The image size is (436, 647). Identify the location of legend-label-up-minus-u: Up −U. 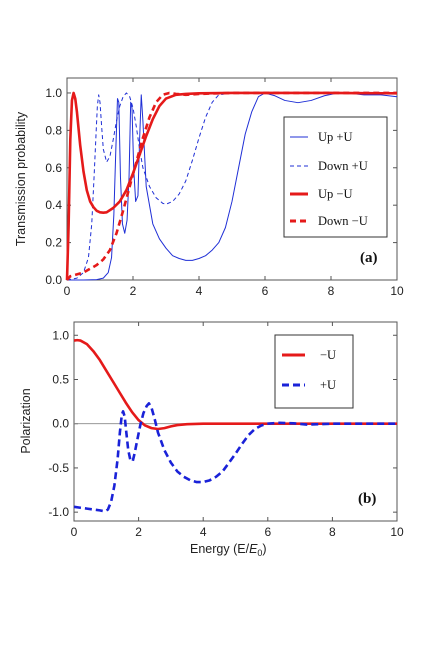
(335, 194).